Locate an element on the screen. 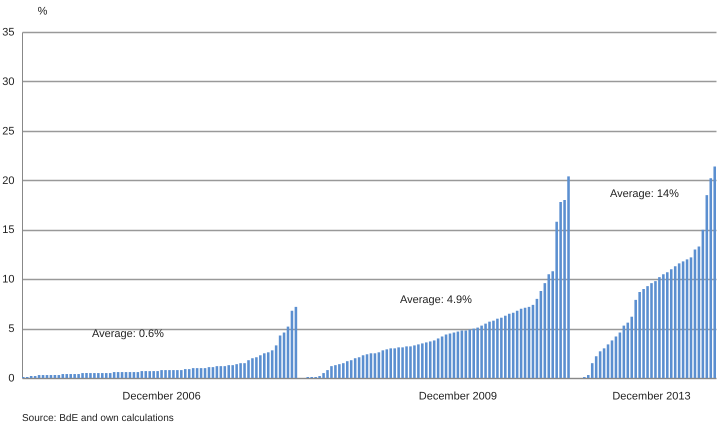  y-tick-label: 30 is located at coordinates (8, 82).